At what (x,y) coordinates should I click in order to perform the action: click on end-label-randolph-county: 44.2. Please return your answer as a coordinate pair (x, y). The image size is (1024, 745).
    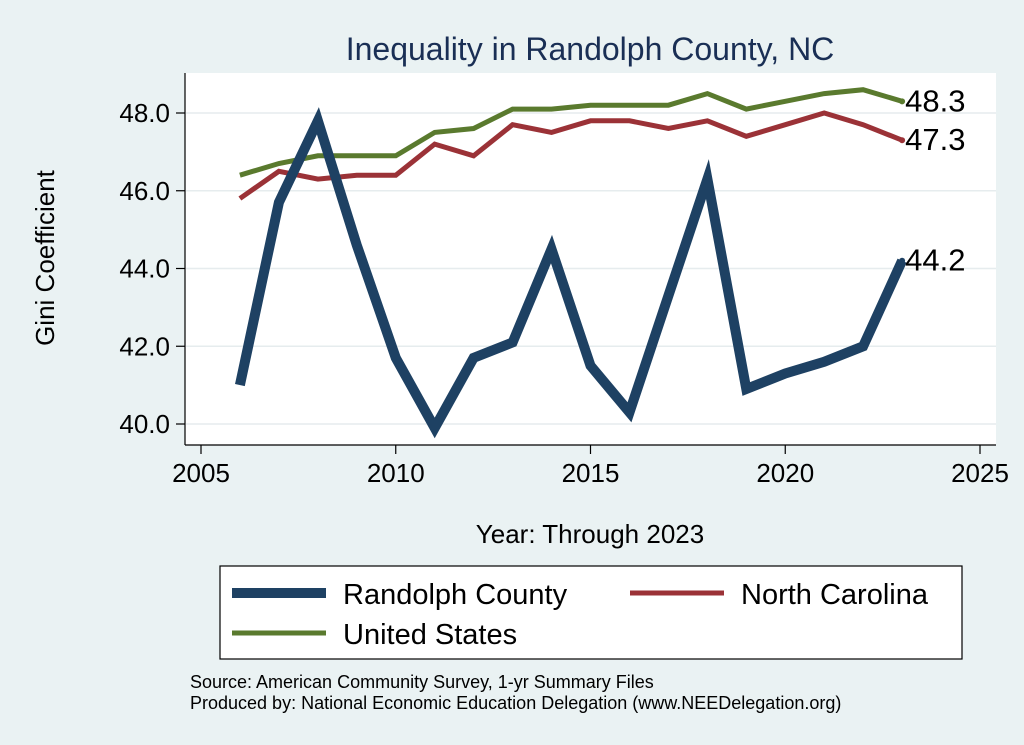
    Looking at the image, I should click on (935, 260).